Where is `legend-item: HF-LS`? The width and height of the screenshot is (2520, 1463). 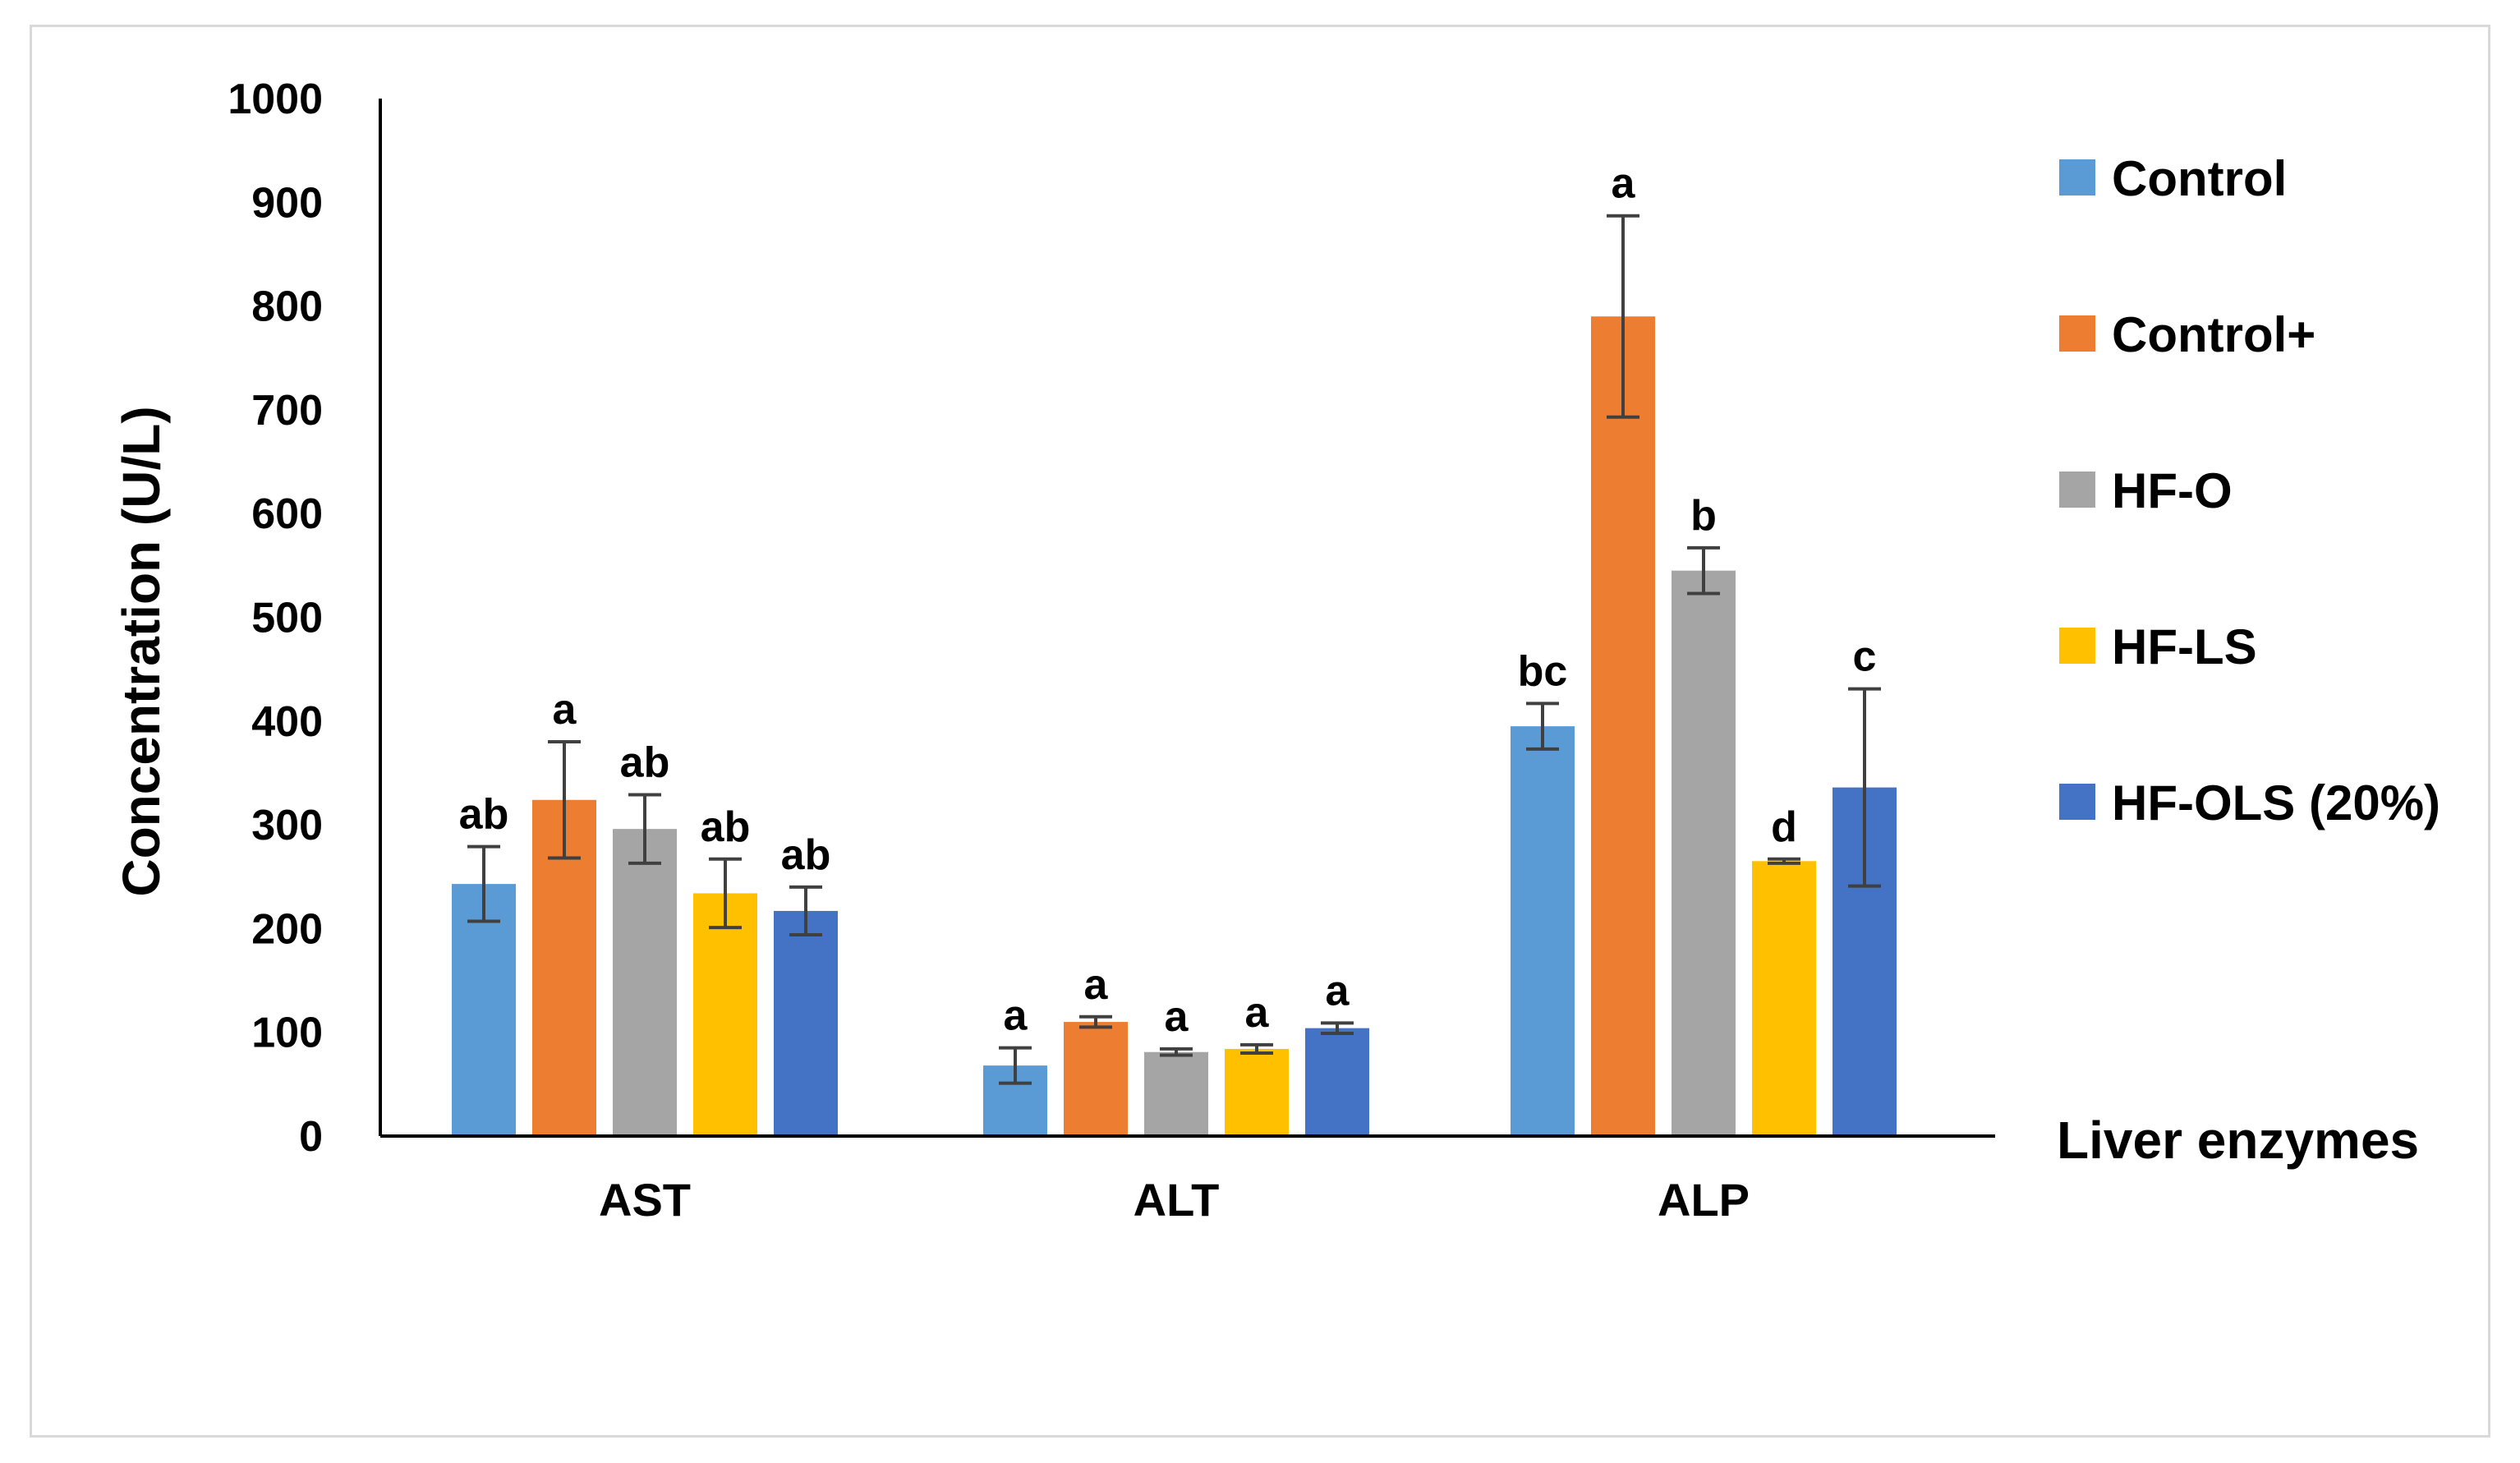 legend-item: HF-LS is located at coordinates (2158, 646).